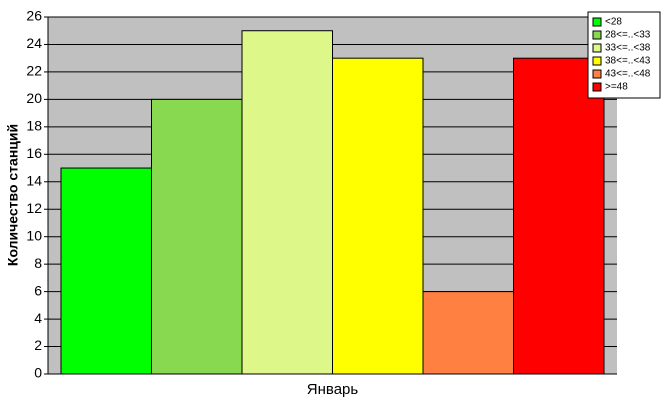 This screenshot has height=415, width=667. Describe the element at coordinates (628, 48) in the screenshot. I see `legend-label: 33<=..<38` at that location.